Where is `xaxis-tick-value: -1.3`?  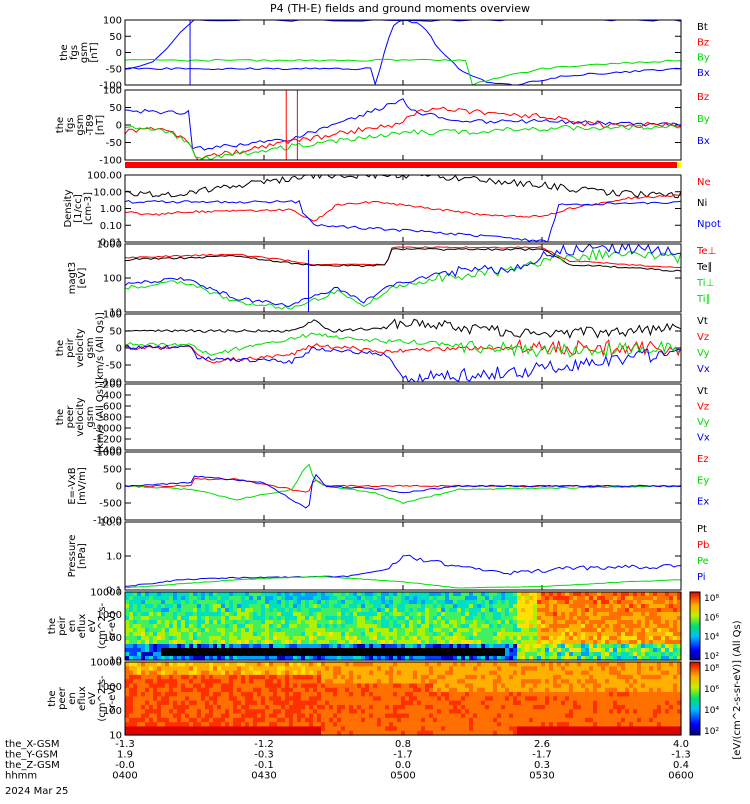 xaxis-tick-value: -1.3 is located at coordinates (125, 744).